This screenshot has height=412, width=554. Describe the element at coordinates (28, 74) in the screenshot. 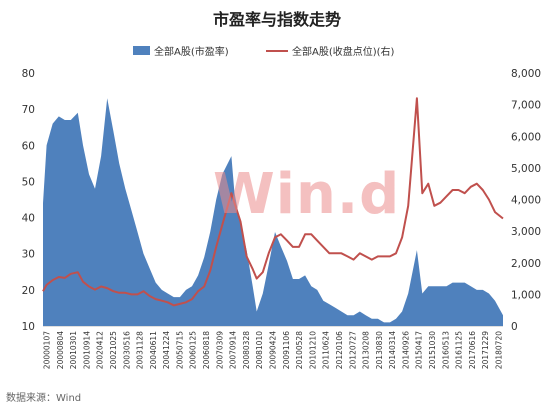

I see `left-axis-tick-label: 80` at that location.